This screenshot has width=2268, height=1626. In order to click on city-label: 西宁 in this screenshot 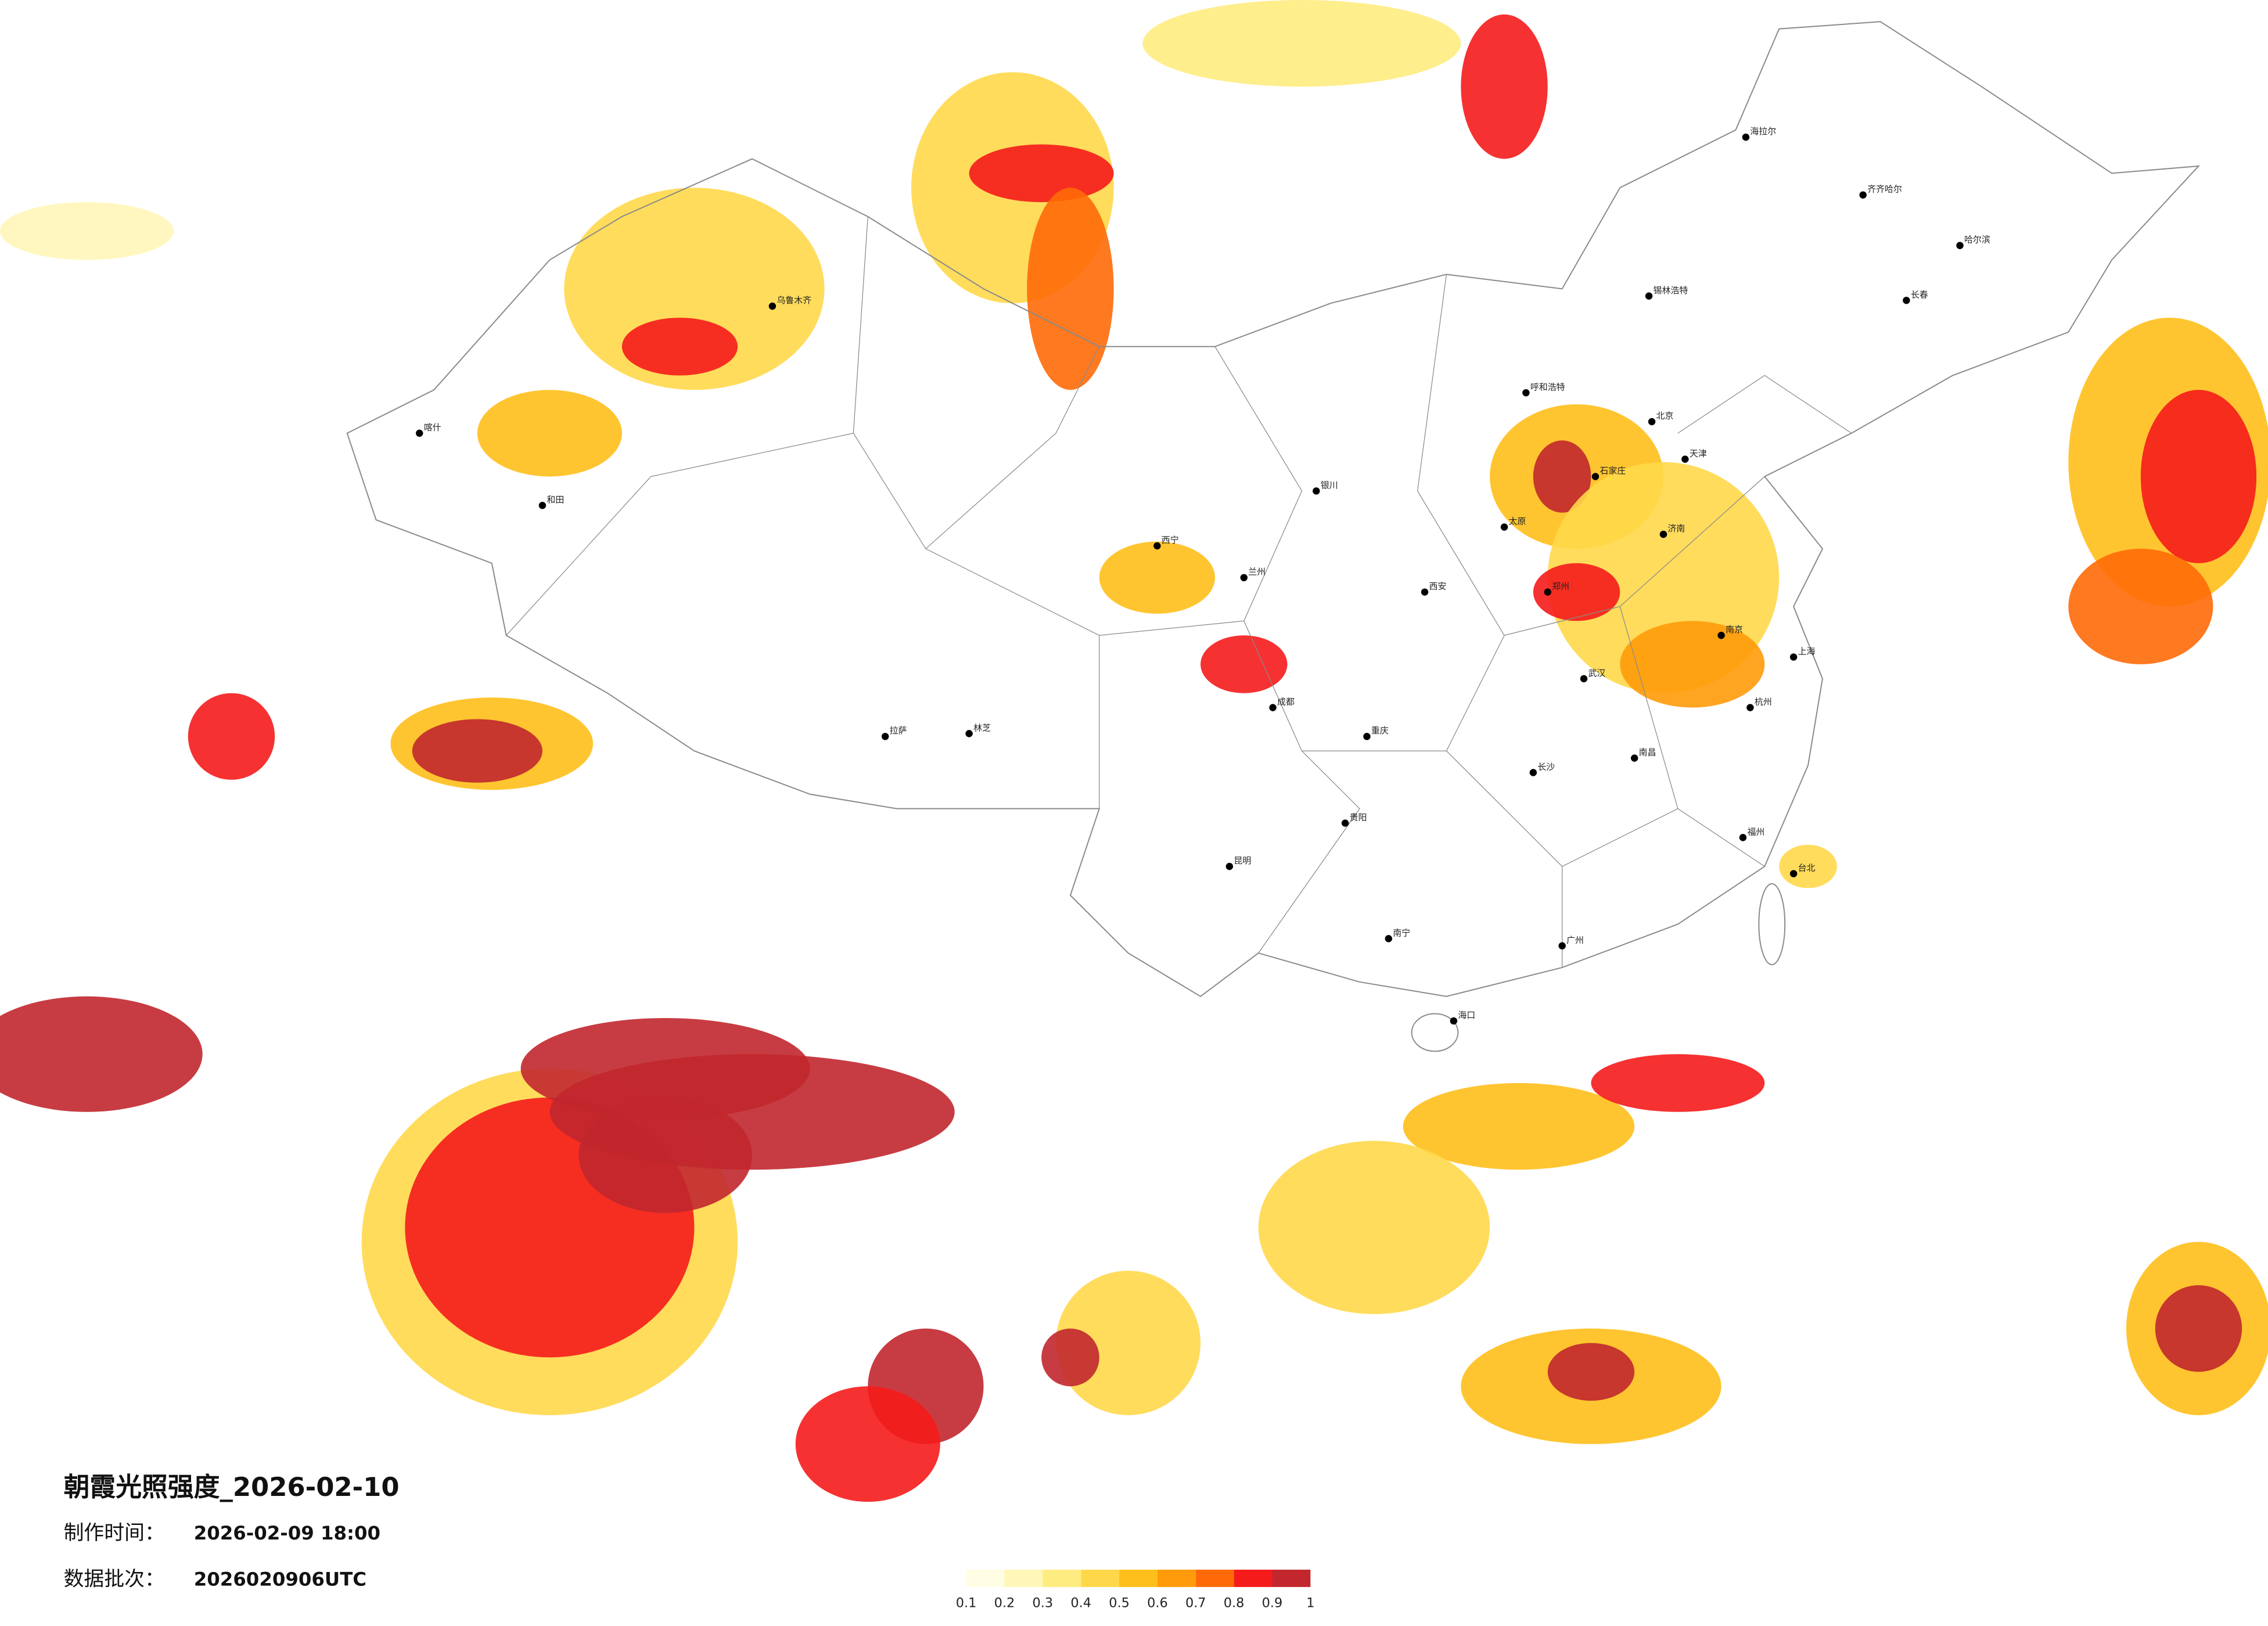, I will do `click(1170, 540)`.